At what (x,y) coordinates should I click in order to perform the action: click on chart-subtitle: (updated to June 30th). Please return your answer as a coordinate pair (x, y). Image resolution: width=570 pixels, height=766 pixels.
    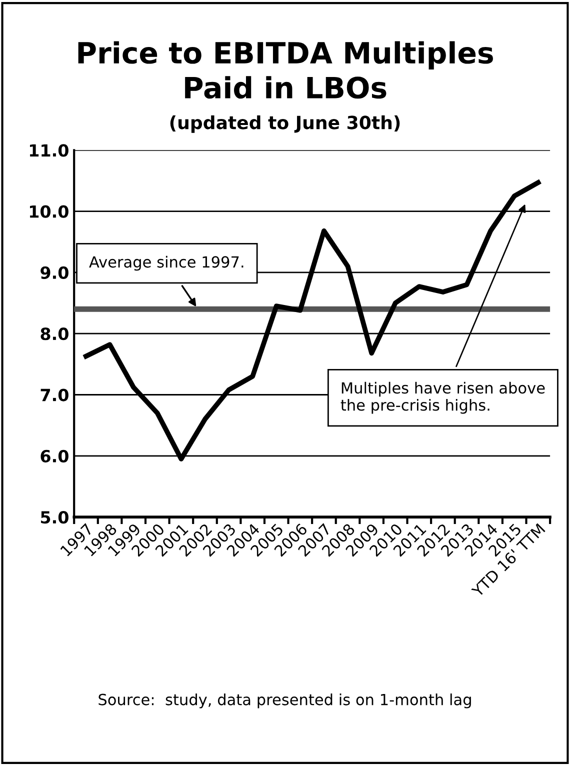
    Looking at the image, I should click on (285, 124).